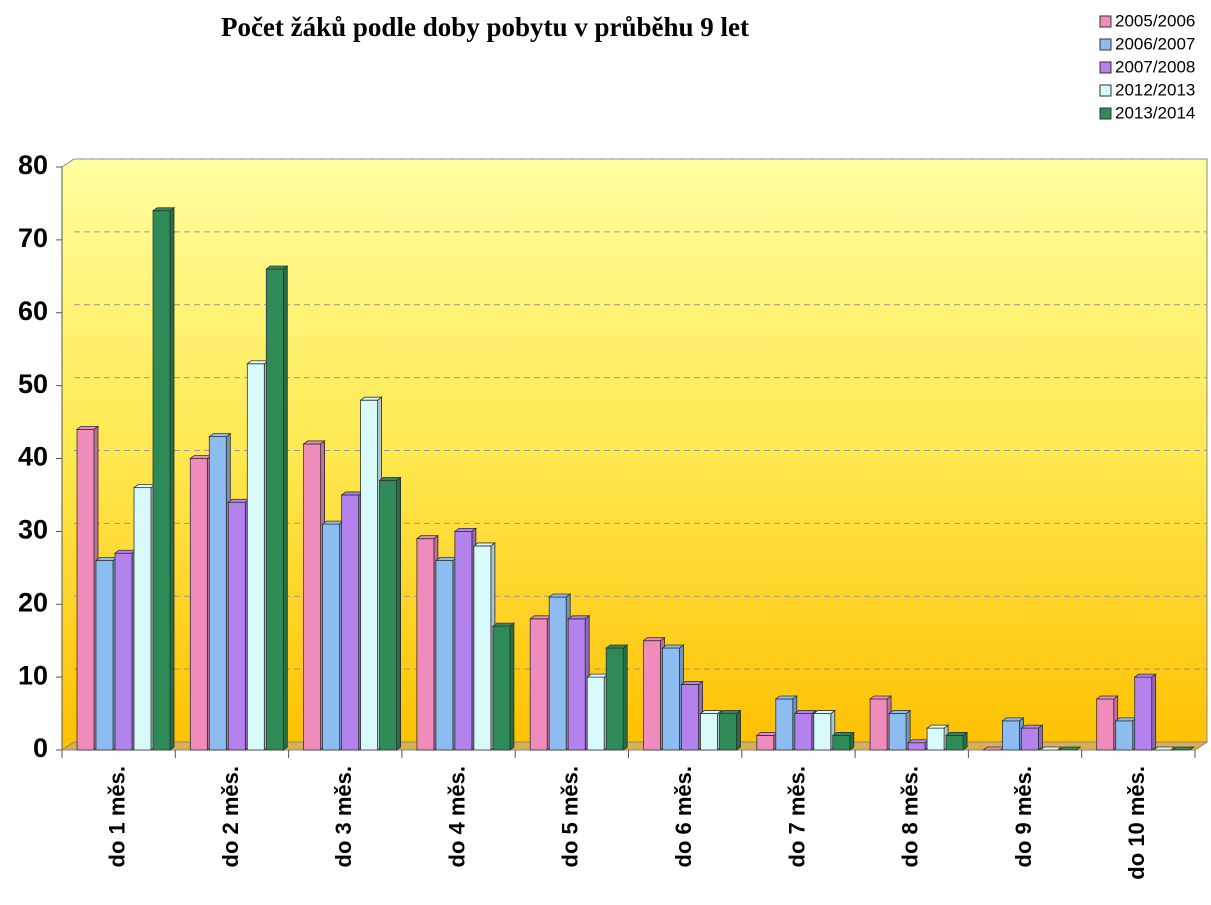 This screenshot has width=1211, height=905. Describe the element at coordinates (343, 816) in the screenshot. I see `x-tick-label: do 3 měs.` at that location.